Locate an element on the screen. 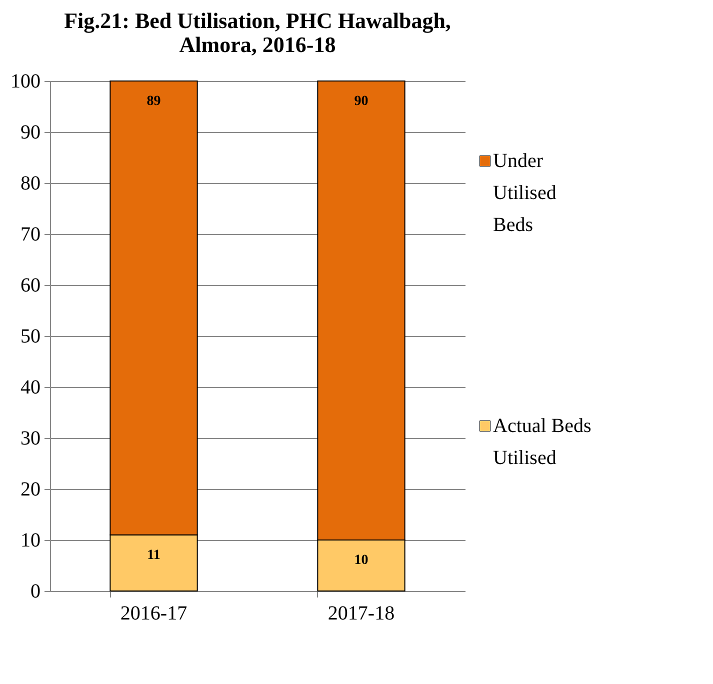 Image resolution: width=713 pixels, height=684 pixels. y-tick-label: 90 is located at coordinates (30, 133).